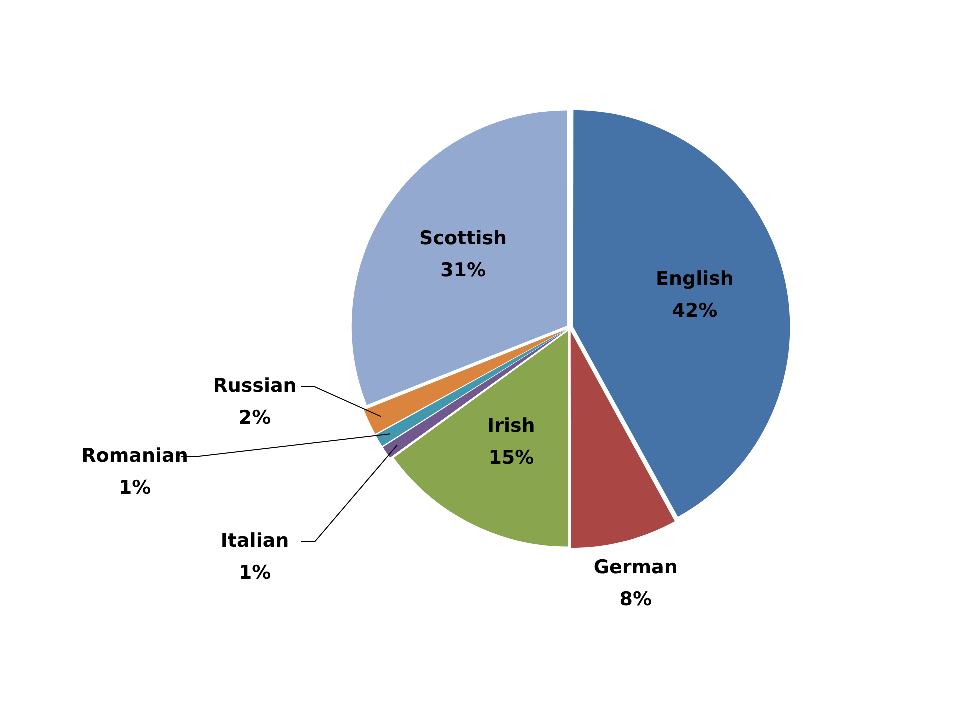  What do you see at coordinates (255, 417) in the screenshot?
I see `data-label: 2%` at bounding box center [255, 417].